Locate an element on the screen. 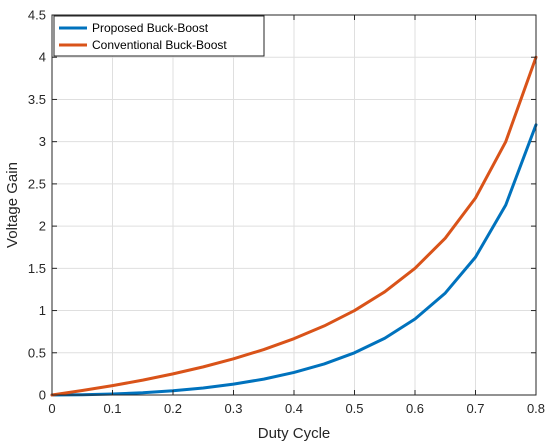 The width and height of the screenshot is (550, 447). y-tick-label: 1 is located at coordinates (42, 310).